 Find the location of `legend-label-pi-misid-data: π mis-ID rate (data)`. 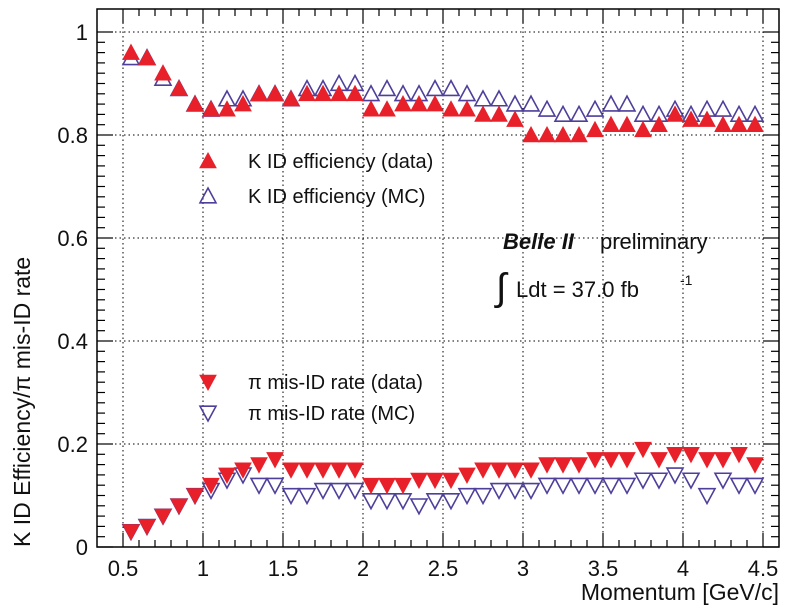

legend-label-pi-misid-data: π mis-ID rate (data) is located at coordinates (335, 383).